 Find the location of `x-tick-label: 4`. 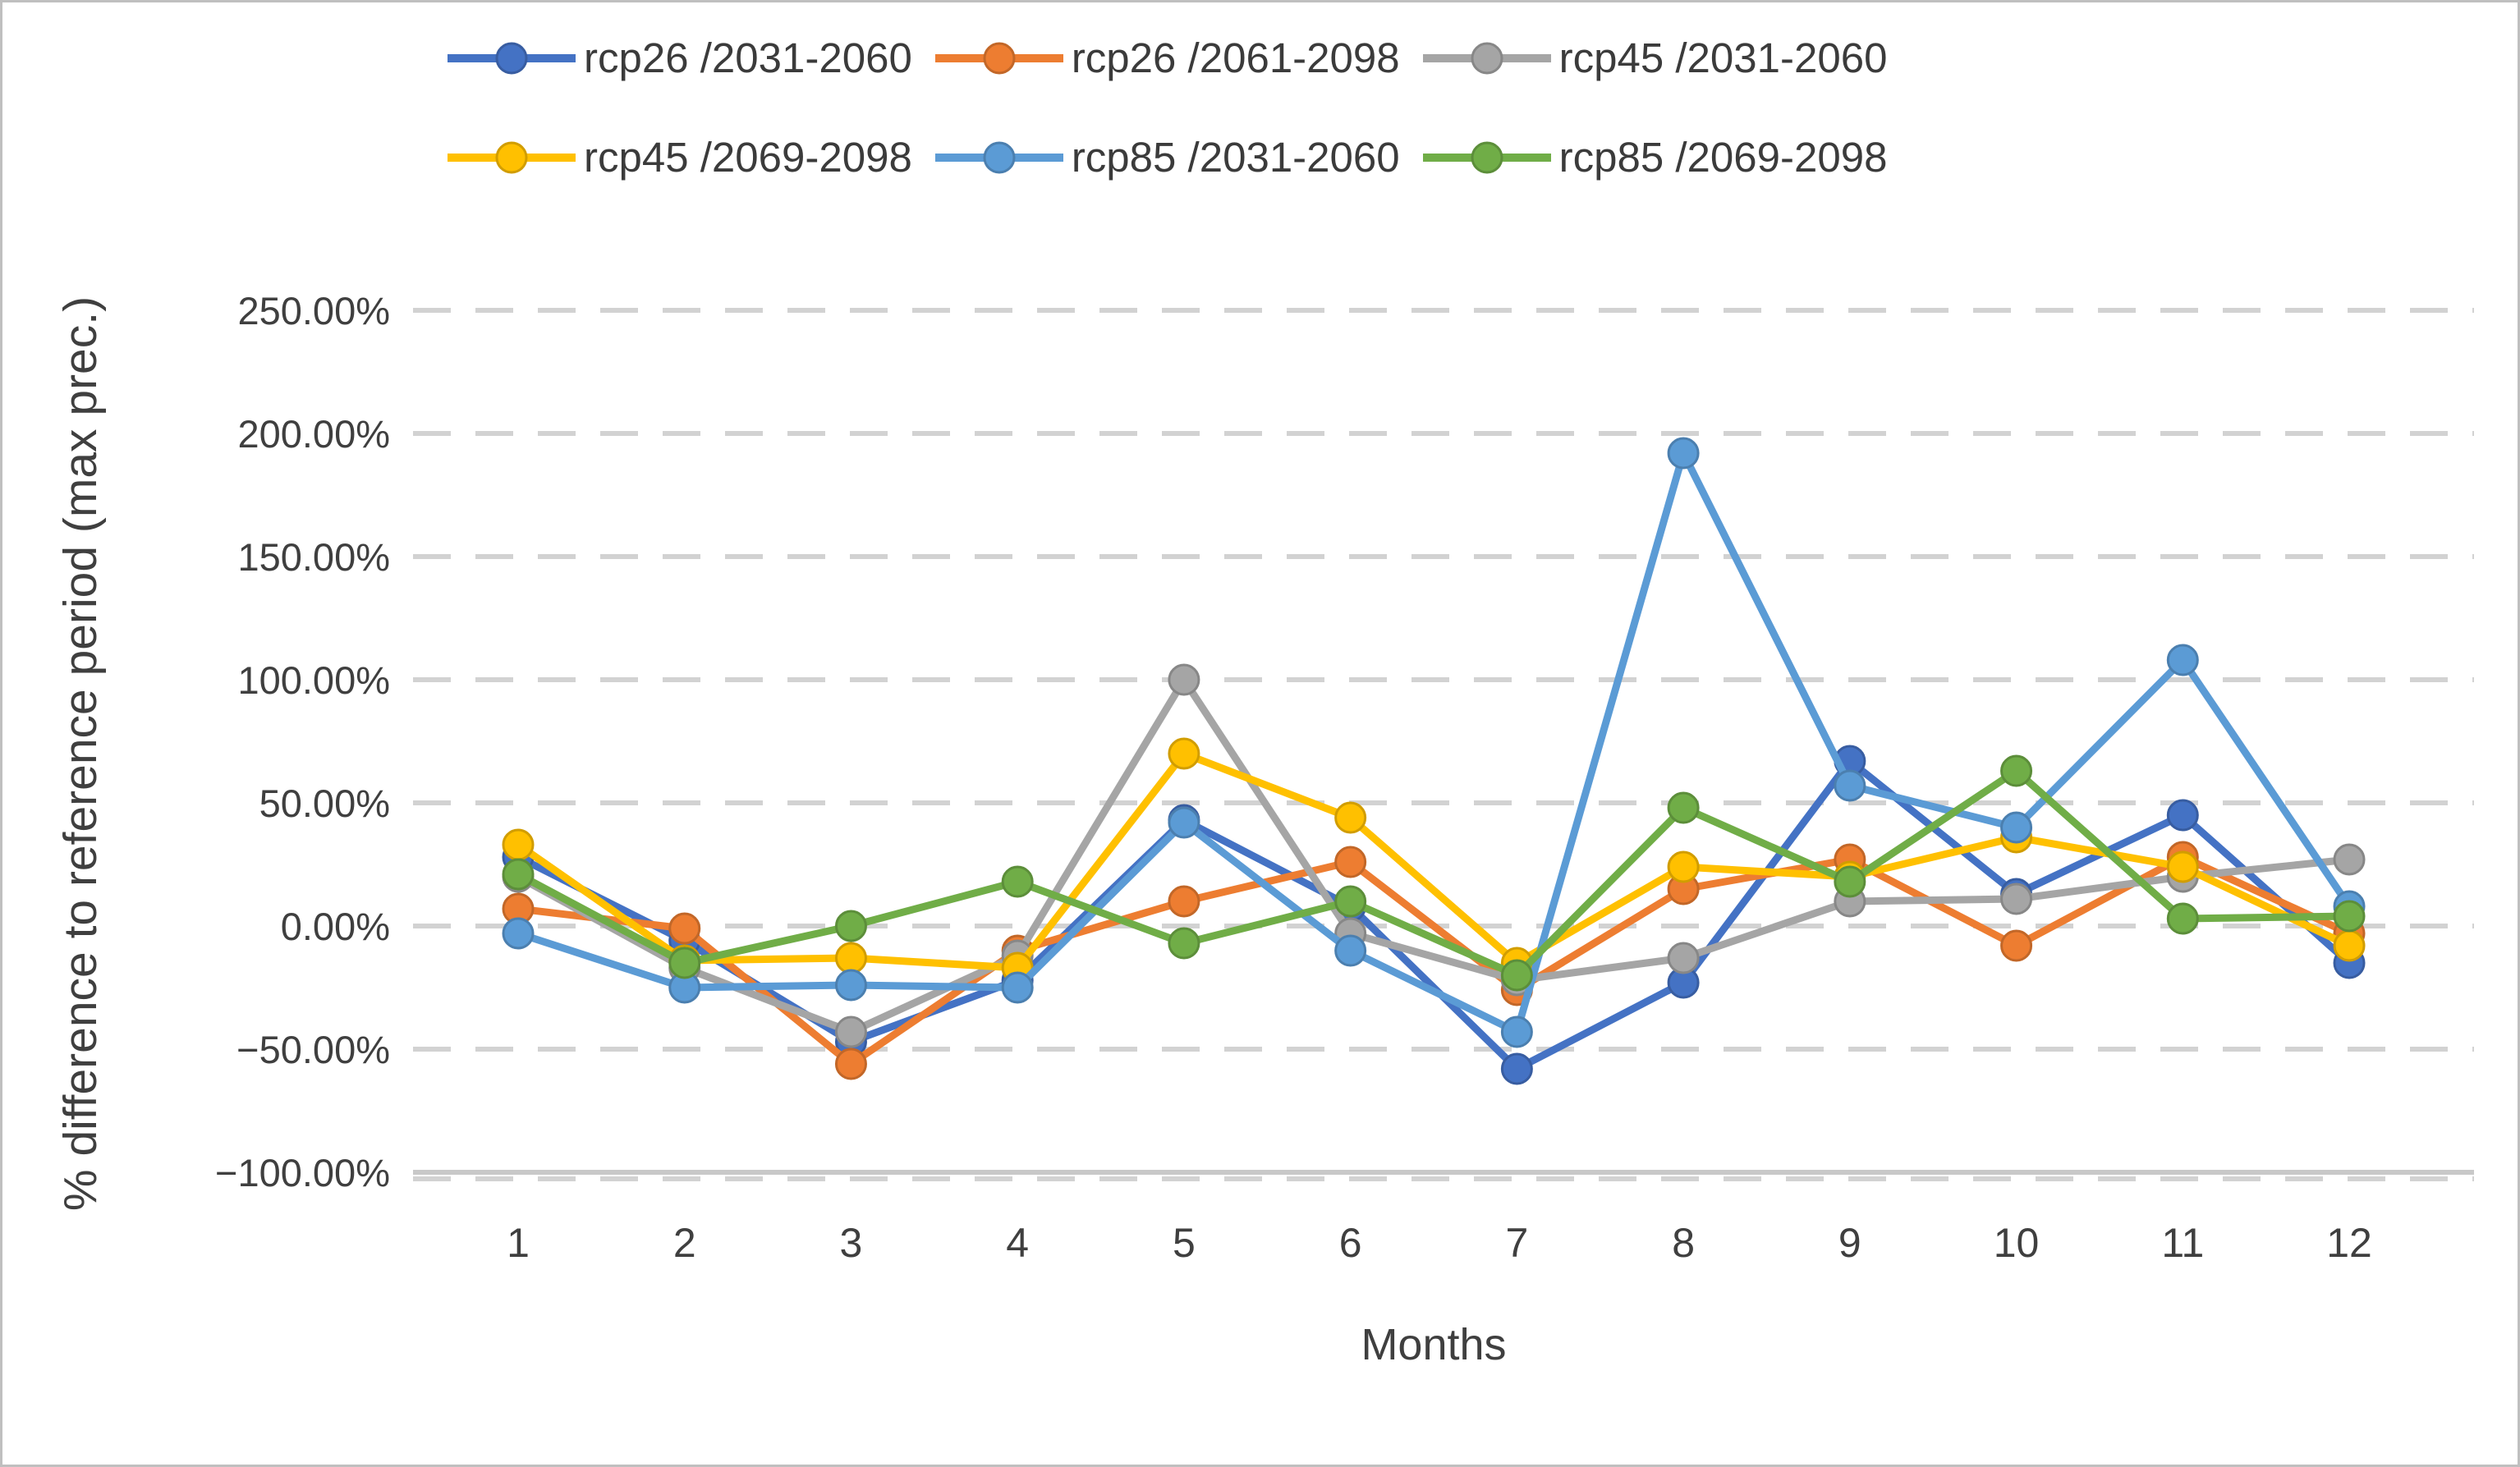

x-tick-label: 4 is located at coordinates (1017, 1243).